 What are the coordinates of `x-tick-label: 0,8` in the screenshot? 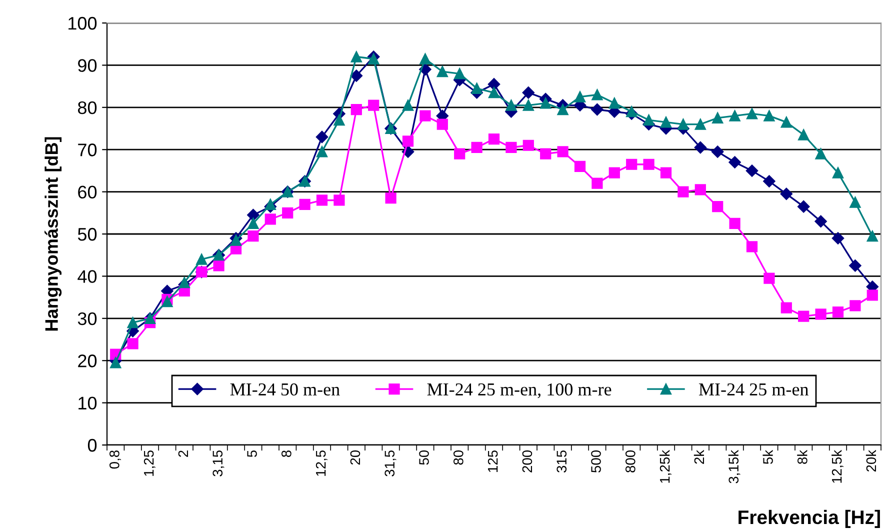 It's located at (115, 459).